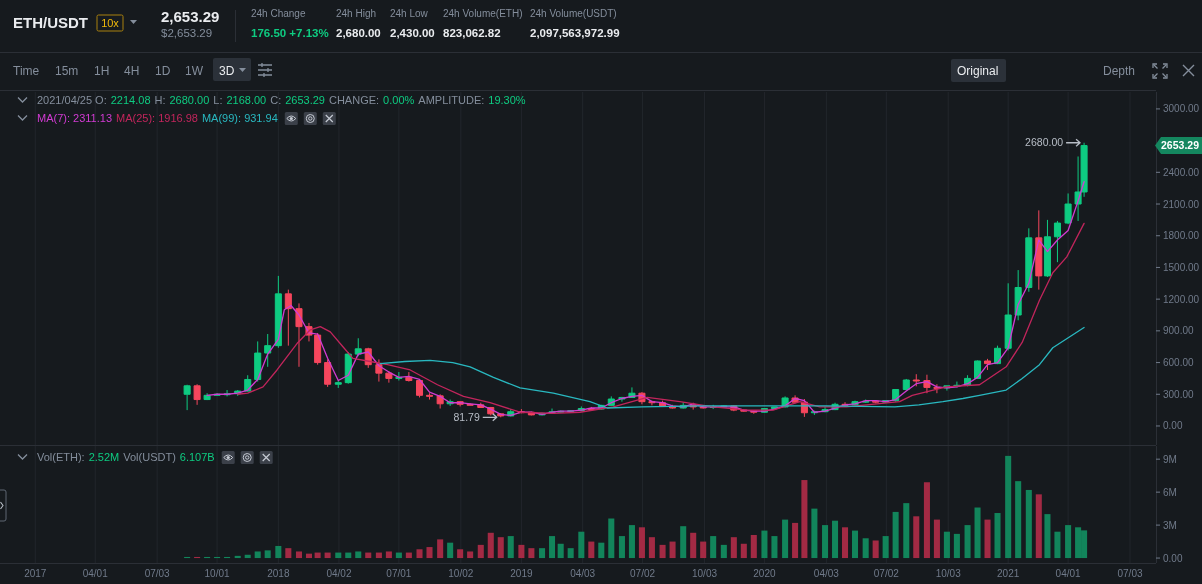 The image size is (1202, 584). Describe the element at coordinates (102, 71) in the screenshot. I see `text: 1H` at that location.